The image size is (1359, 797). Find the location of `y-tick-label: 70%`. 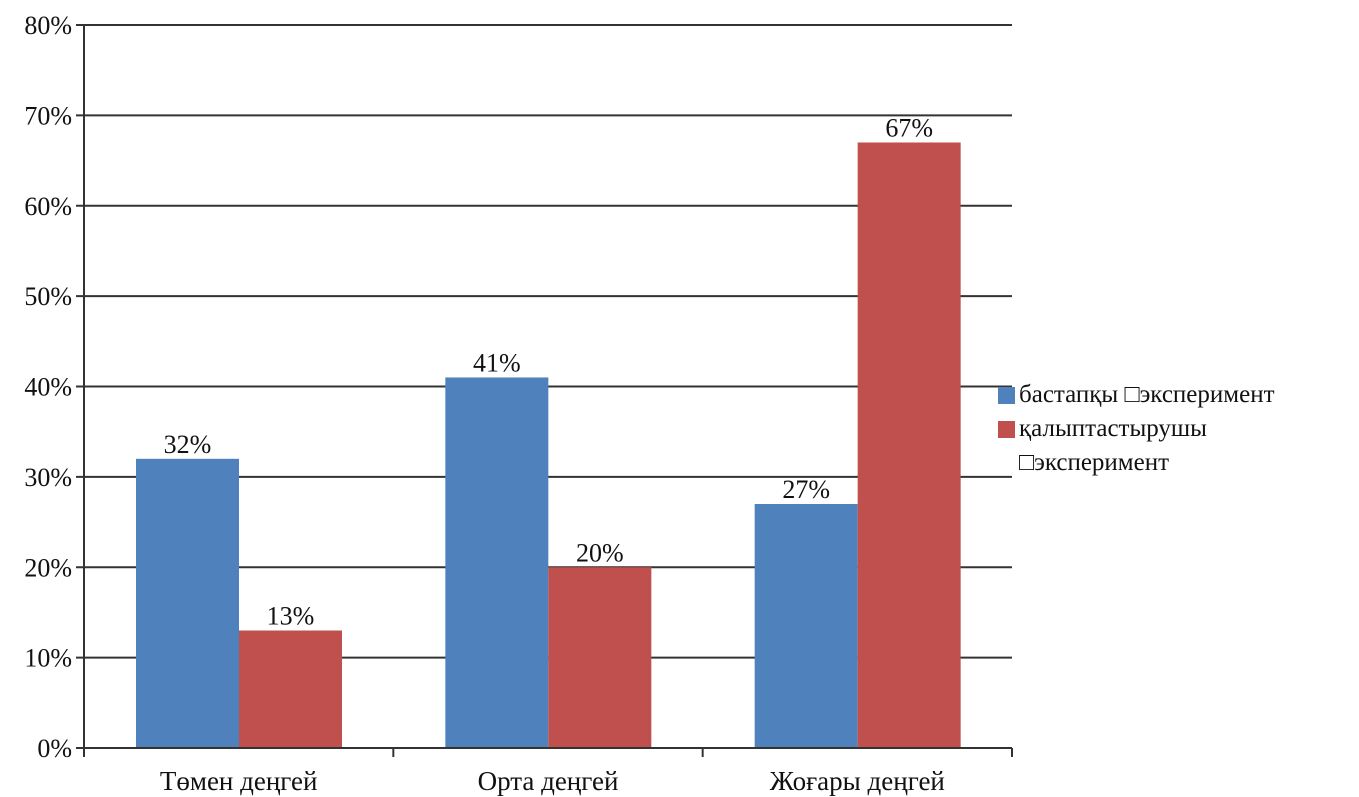

y-tick-label: 70% is located at coordinates (48, 115).